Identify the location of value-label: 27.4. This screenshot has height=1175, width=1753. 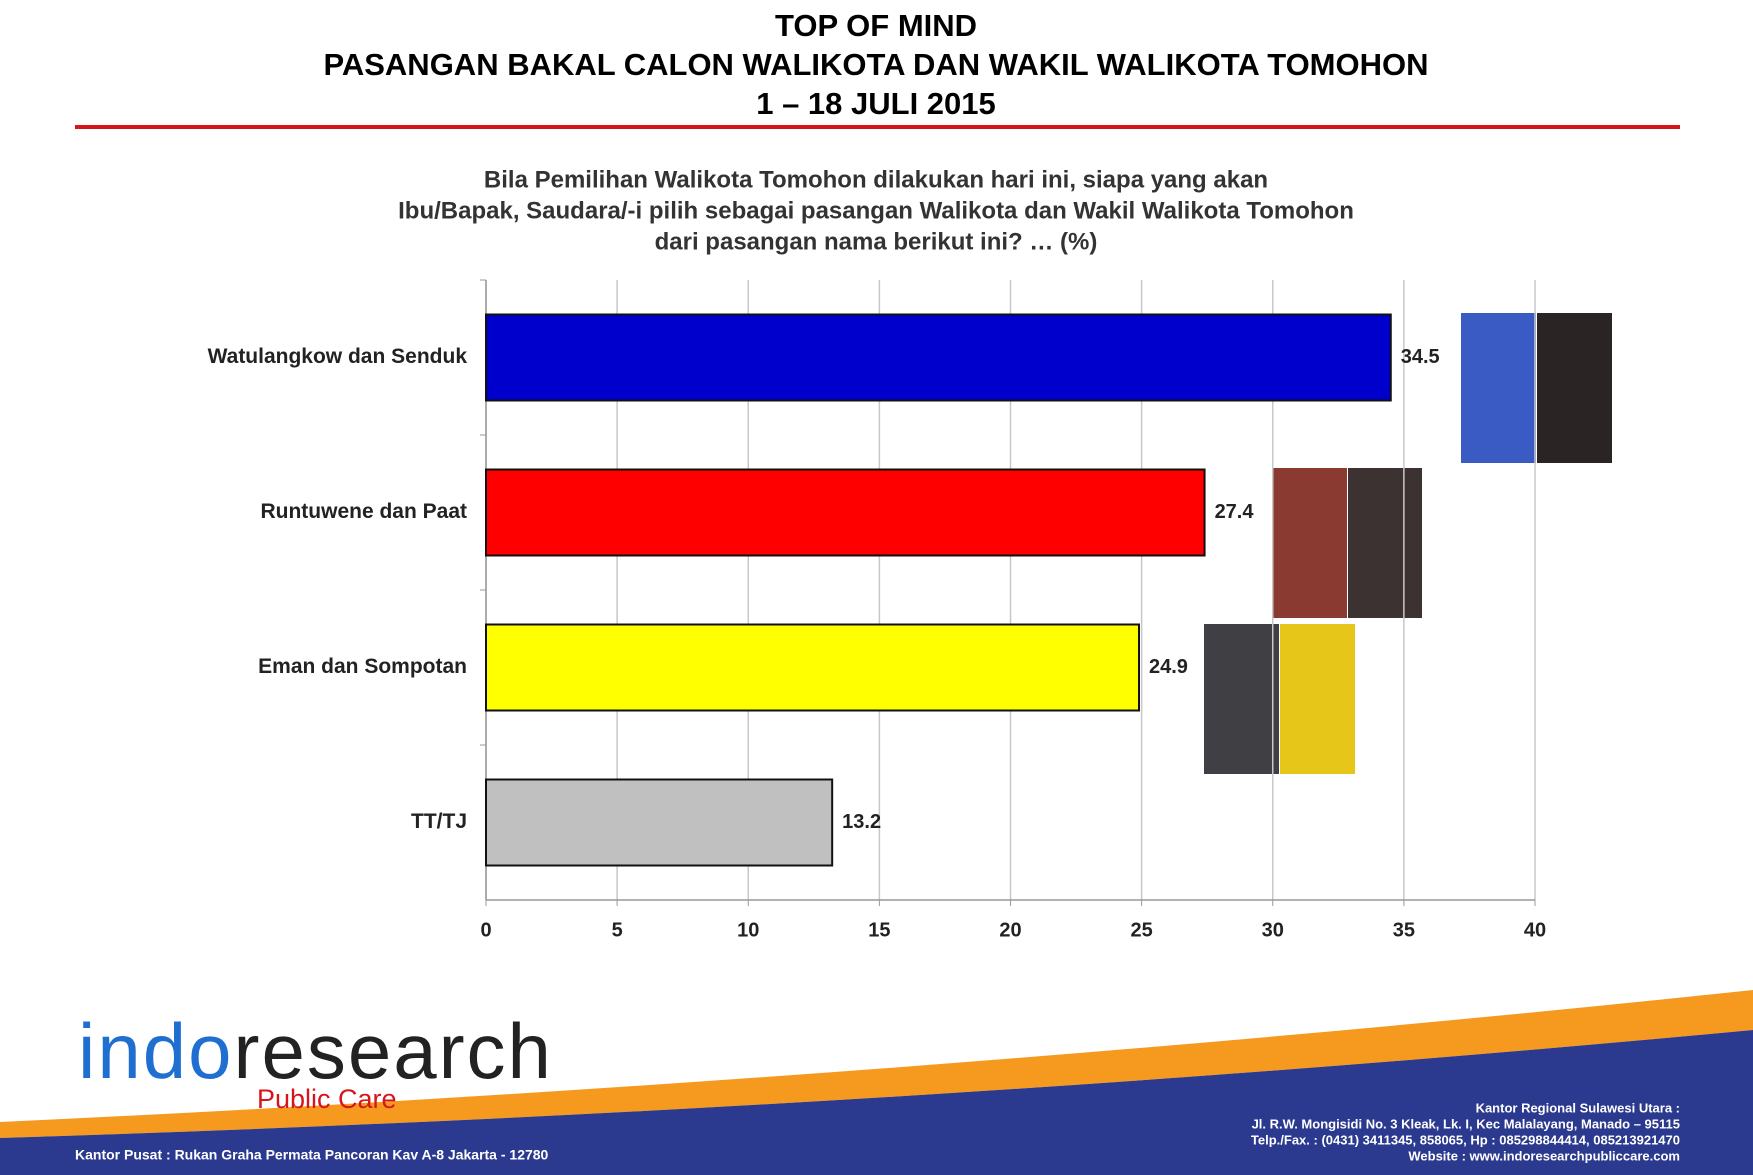
(1235, 512).